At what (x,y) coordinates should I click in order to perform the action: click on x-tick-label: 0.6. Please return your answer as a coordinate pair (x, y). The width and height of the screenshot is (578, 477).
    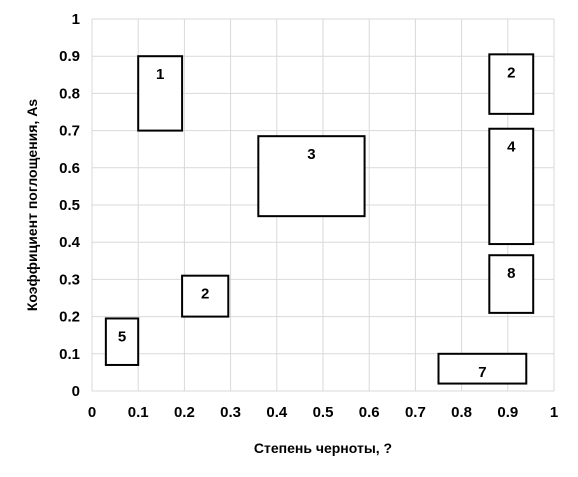
    Looking at the image, I should click on (369, 412).